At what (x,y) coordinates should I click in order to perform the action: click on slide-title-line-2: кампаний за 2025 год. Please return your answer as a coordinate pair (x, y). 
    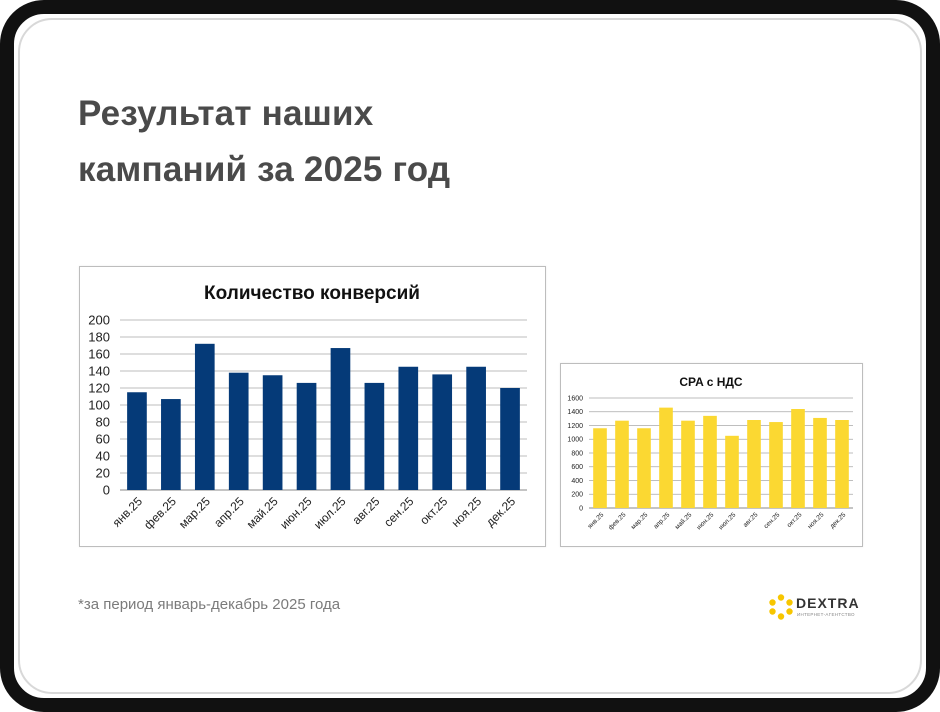
    Looking at the image, I should click on (264, 169).